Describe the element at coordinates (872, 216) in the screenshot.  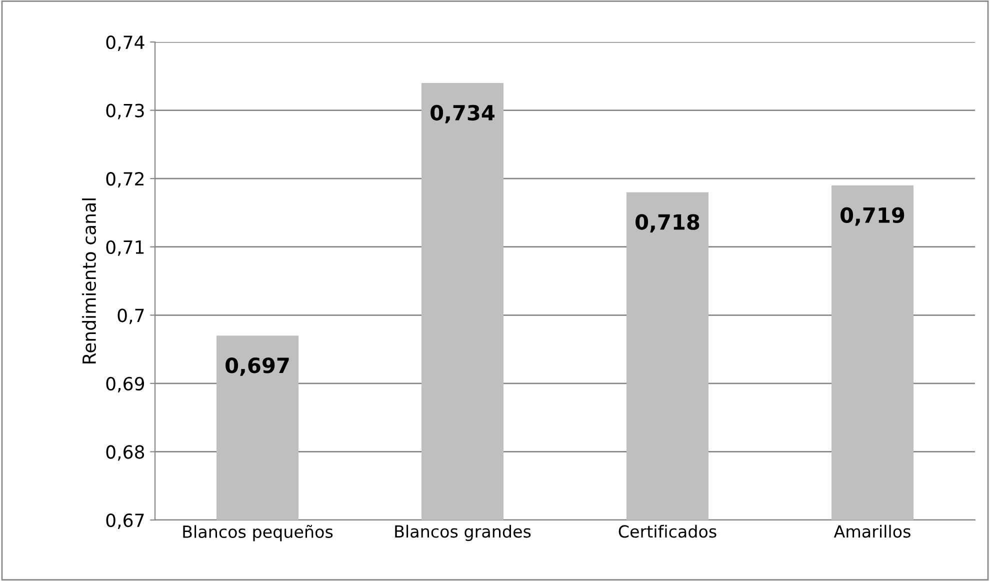
I see `data-label: 0,719` at that location.